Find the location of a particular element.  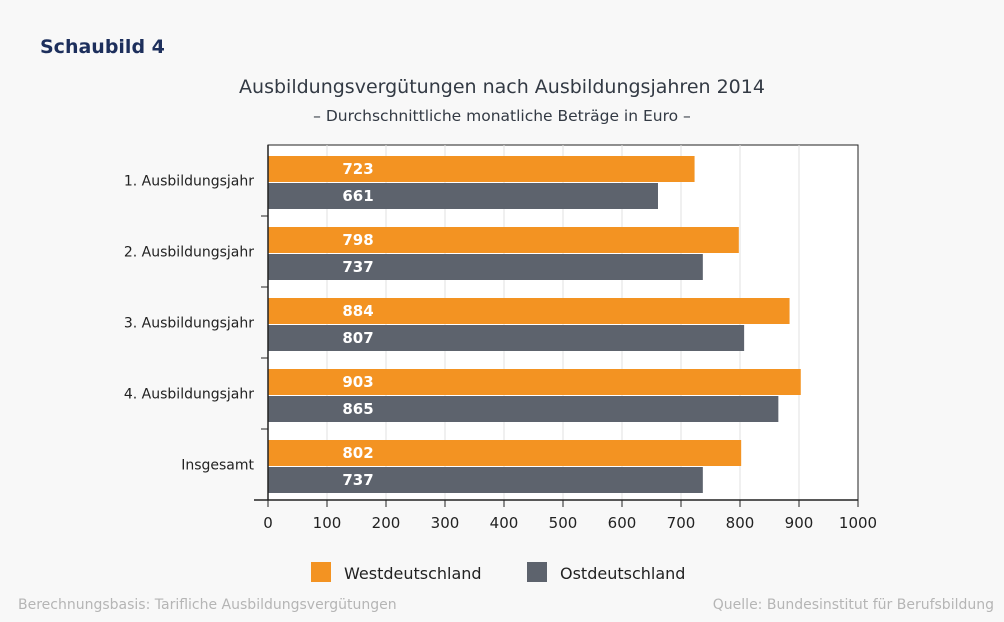

bar-value-label: 807 is located at coordinates (357, 338).